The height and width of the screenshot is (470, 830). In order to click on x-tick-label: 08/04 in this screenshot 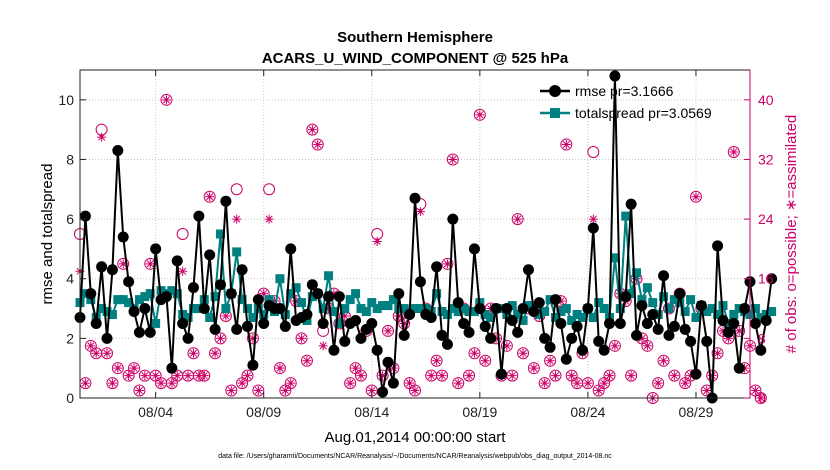, I will do `click(155, 412)`.